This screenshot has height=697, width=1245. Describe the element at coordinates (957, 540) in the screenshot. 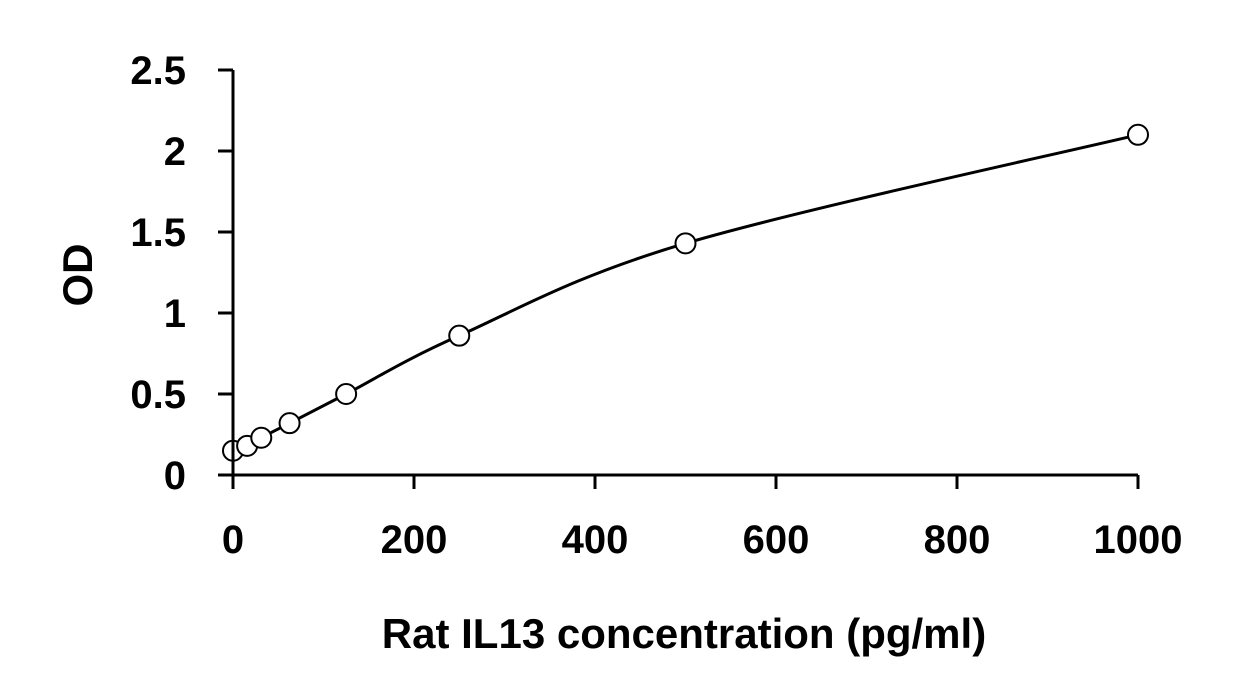

I see `x-tick-label: 800` at that location.